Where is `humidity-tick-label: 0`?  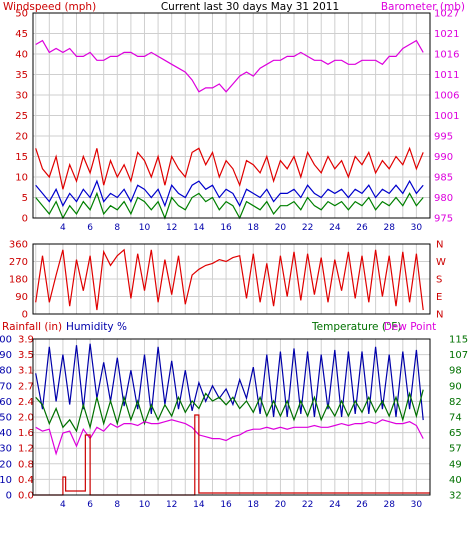 humidity-tick-label: 0 is located at coordinates (9, 496).